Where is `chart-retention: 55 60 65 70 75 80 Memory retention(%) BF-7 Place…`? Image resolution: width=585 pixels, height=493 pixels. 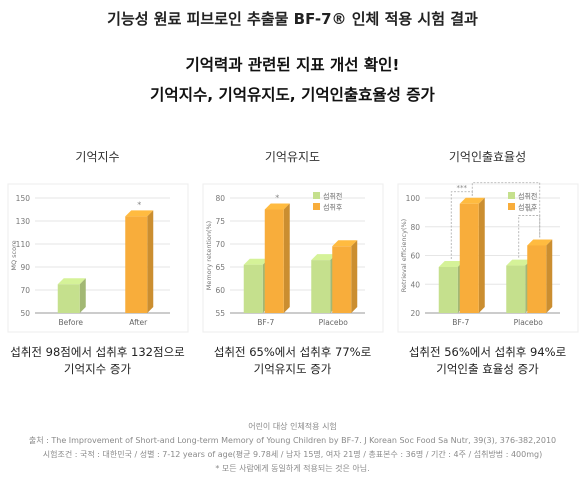
chart-retention: 55 60 65 70 75 80 Memory retention(%) BF-7 Place… is located at coordinates (293, 258).